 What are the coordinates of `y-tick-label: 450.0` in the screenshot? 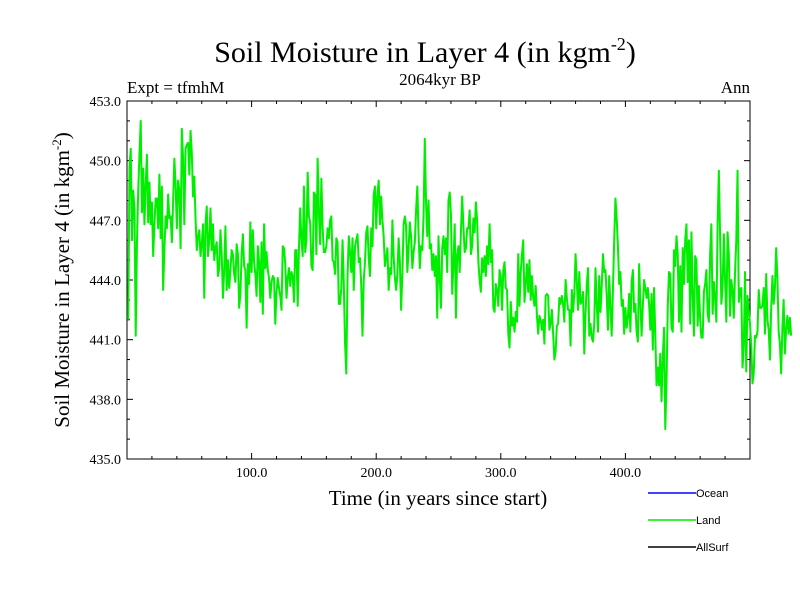 It's located at (106, 162).